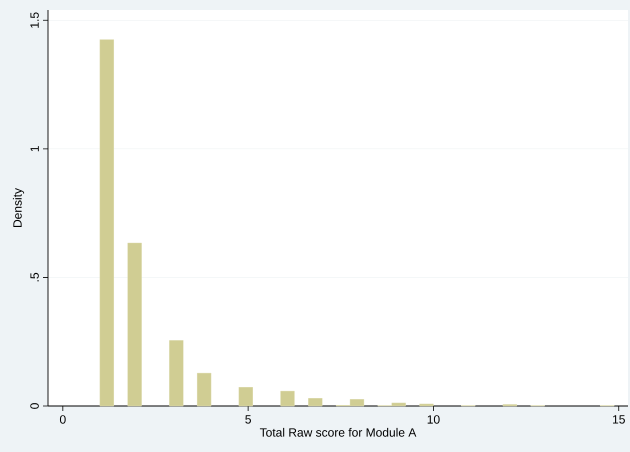 This screenshot has height=452, width=630. I want to click on y-tick-label: 1, so click(34, 149).